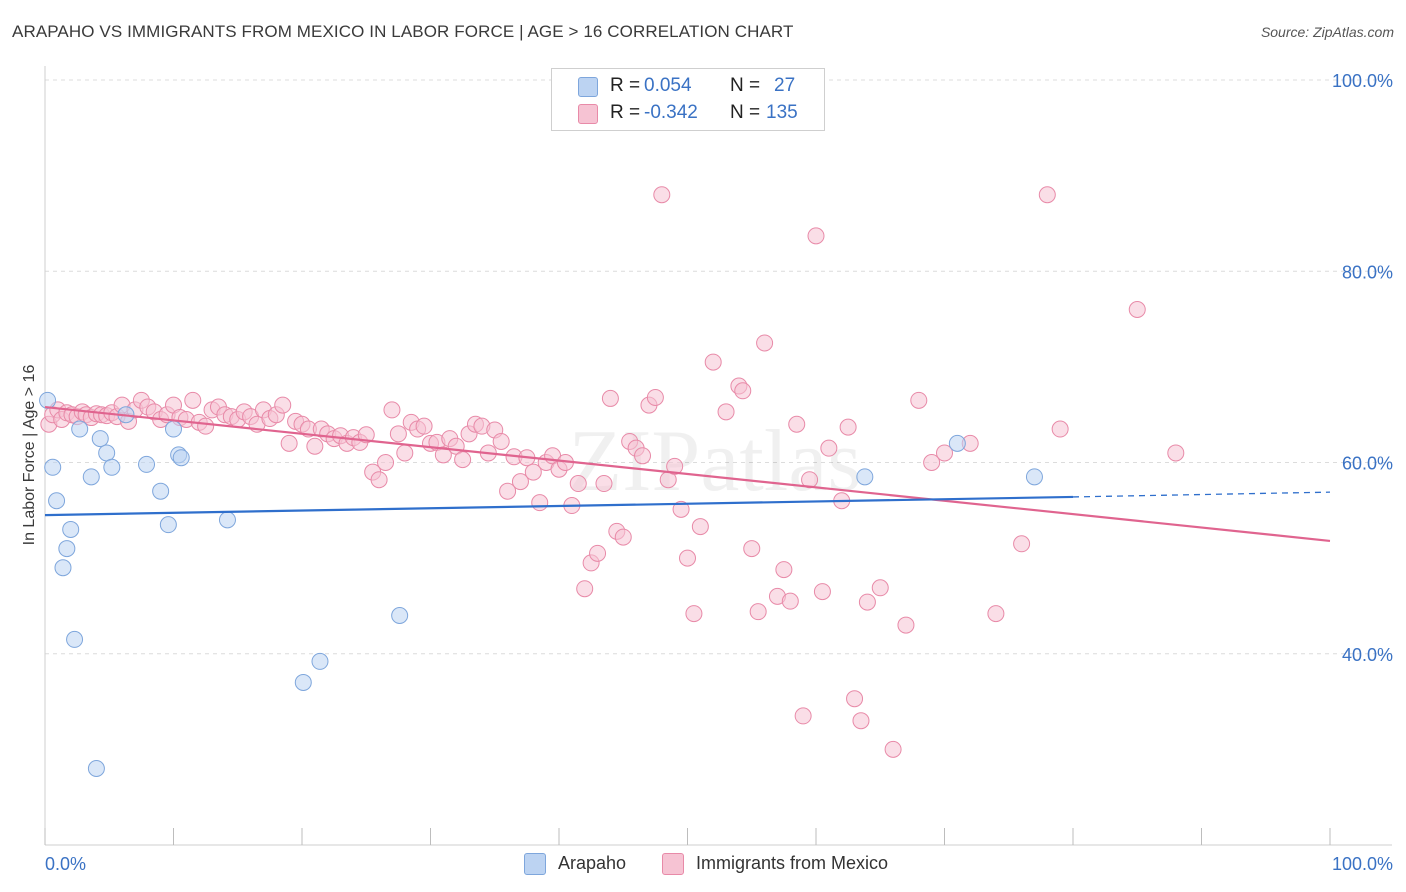 The image size is (1406, 892). What do you see at coordinates (1367, 655) in the screenshot?
I see `y-tick-label: 40.0%` at bounding box center [1367, 655].